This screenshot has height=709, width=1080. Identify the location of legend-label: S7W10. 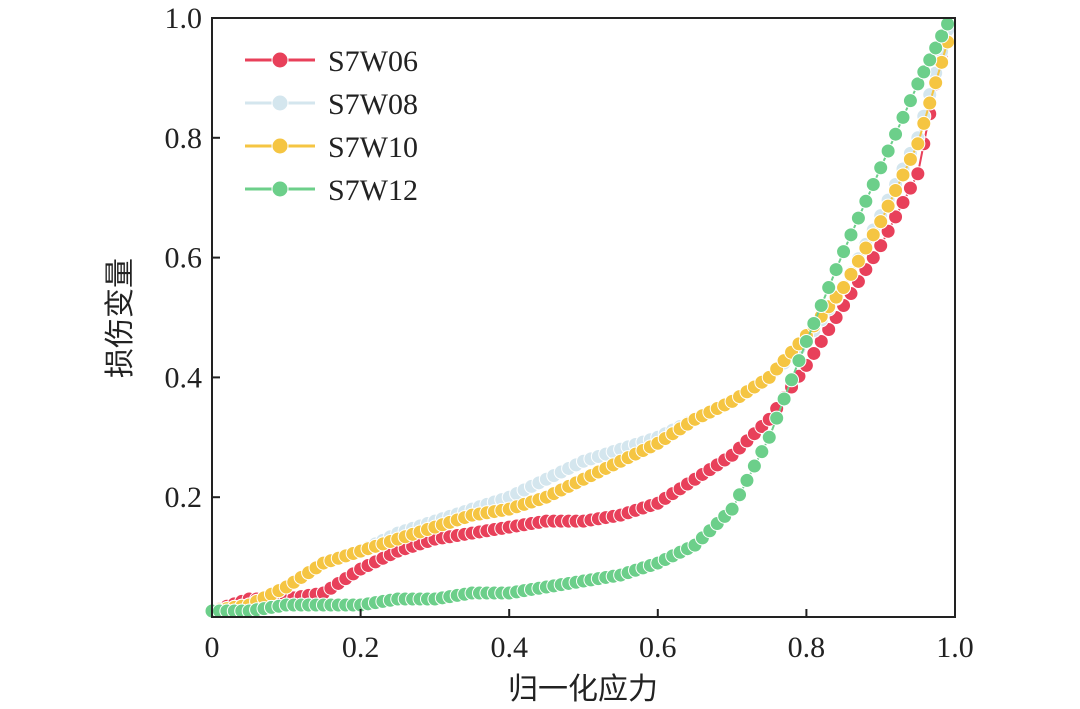
(373, 147).